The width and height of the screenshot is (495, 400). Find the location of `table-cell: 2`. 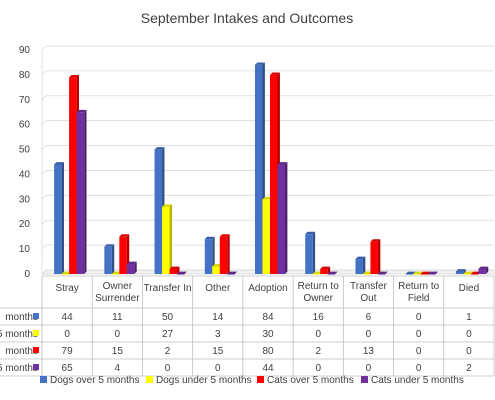

table-cell: 2 is located at coordinates (318, 351).